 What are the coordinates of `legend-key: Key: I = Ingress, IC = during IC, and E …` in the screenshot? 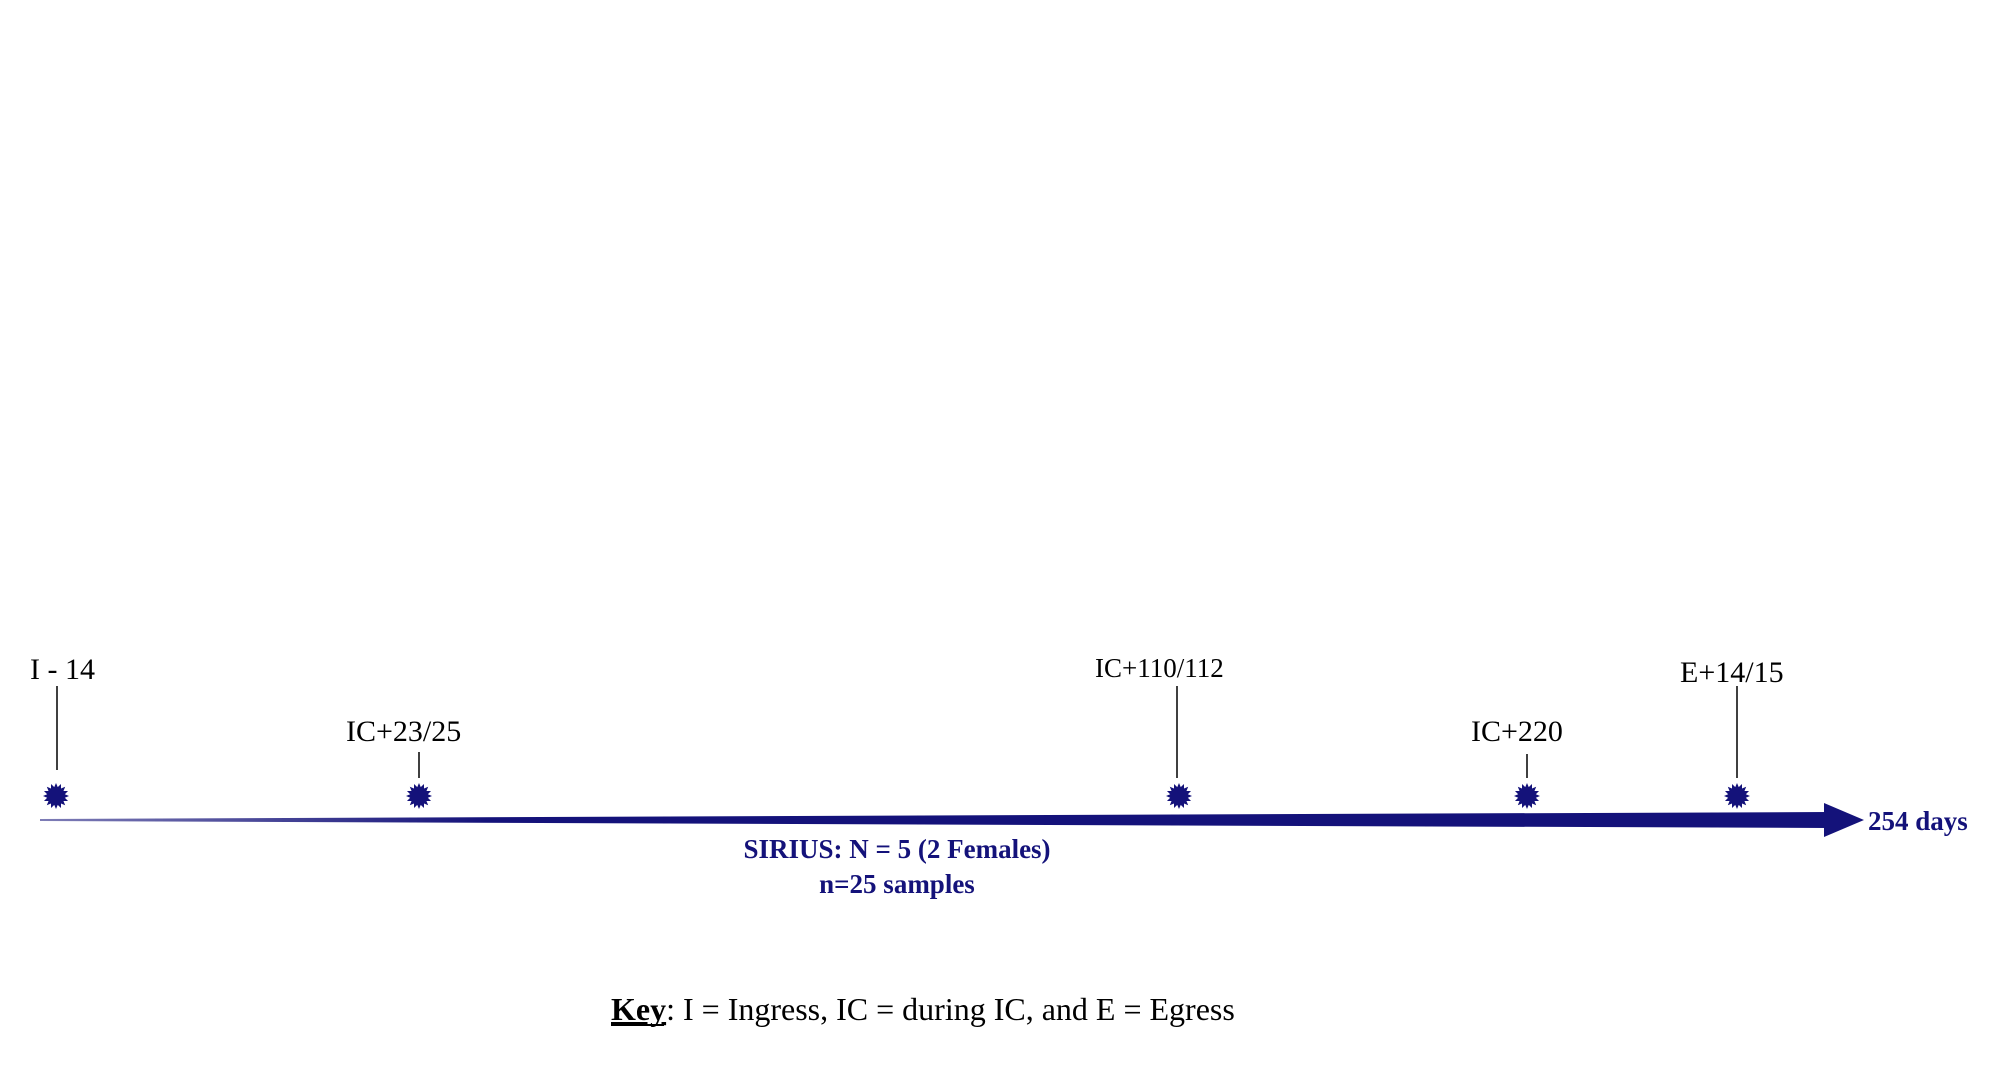 It's located at (923, 1009).